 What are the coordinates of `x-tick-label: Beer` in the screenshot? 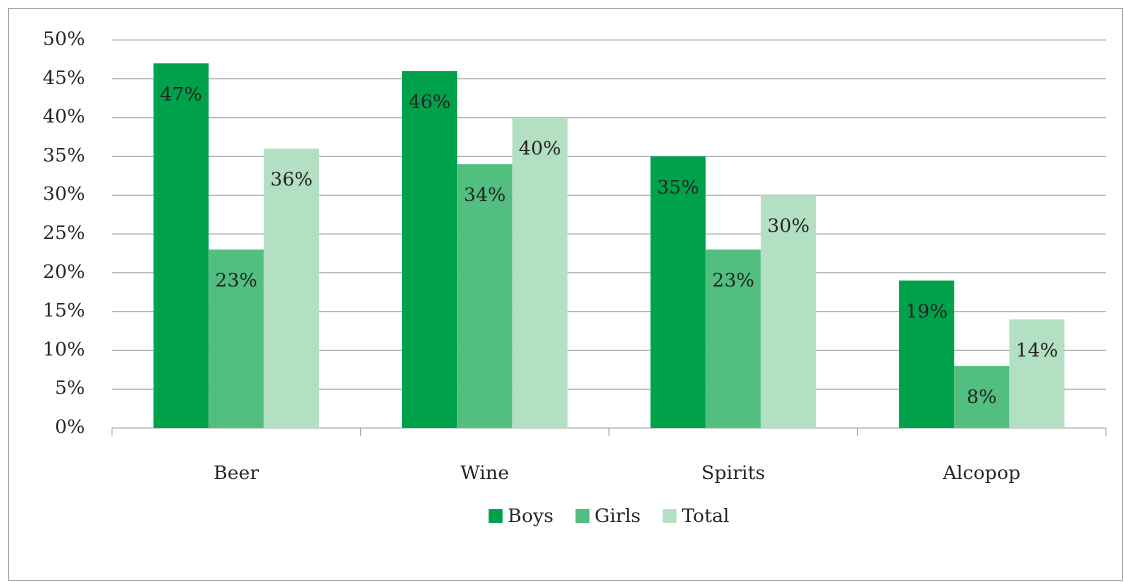 It's located at (236, 473).